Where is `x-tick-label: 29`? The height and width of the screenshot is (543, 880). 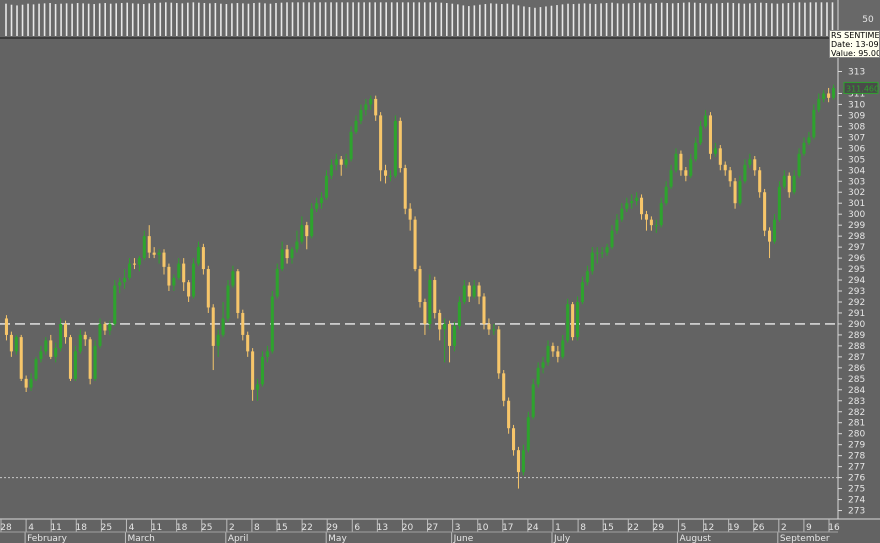
x-tick-label: 29 is located at coordinates (659, 528).